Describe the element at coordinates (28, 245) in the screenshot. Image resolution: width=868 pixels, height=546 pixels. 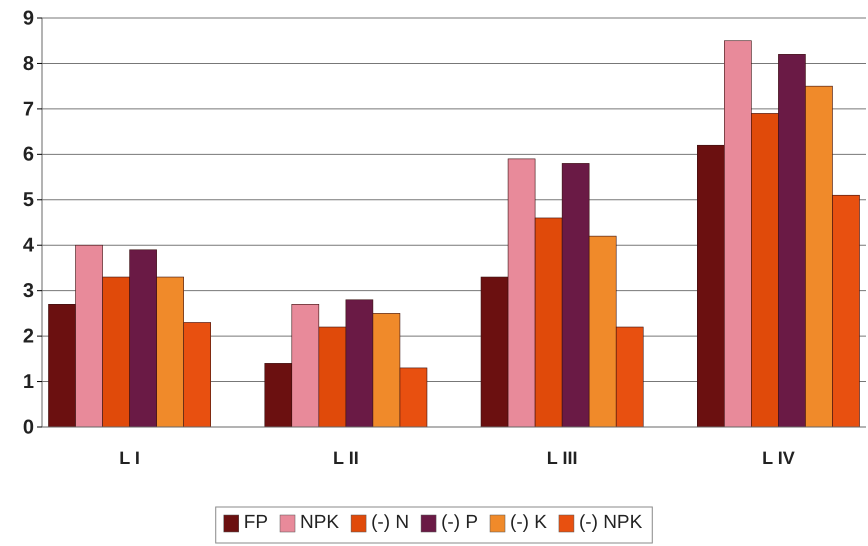
I see `y-tick-label: 4` at that location.